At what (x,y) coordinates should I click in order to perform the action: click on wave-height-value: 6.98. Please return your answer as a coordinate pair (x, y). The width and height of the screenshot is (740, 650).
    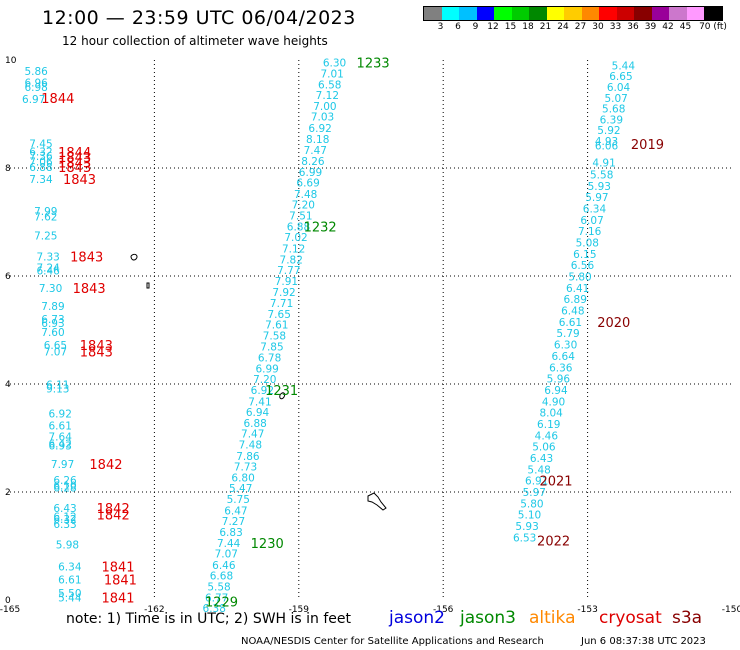
    Looking at the image, I should click on (35, 88).